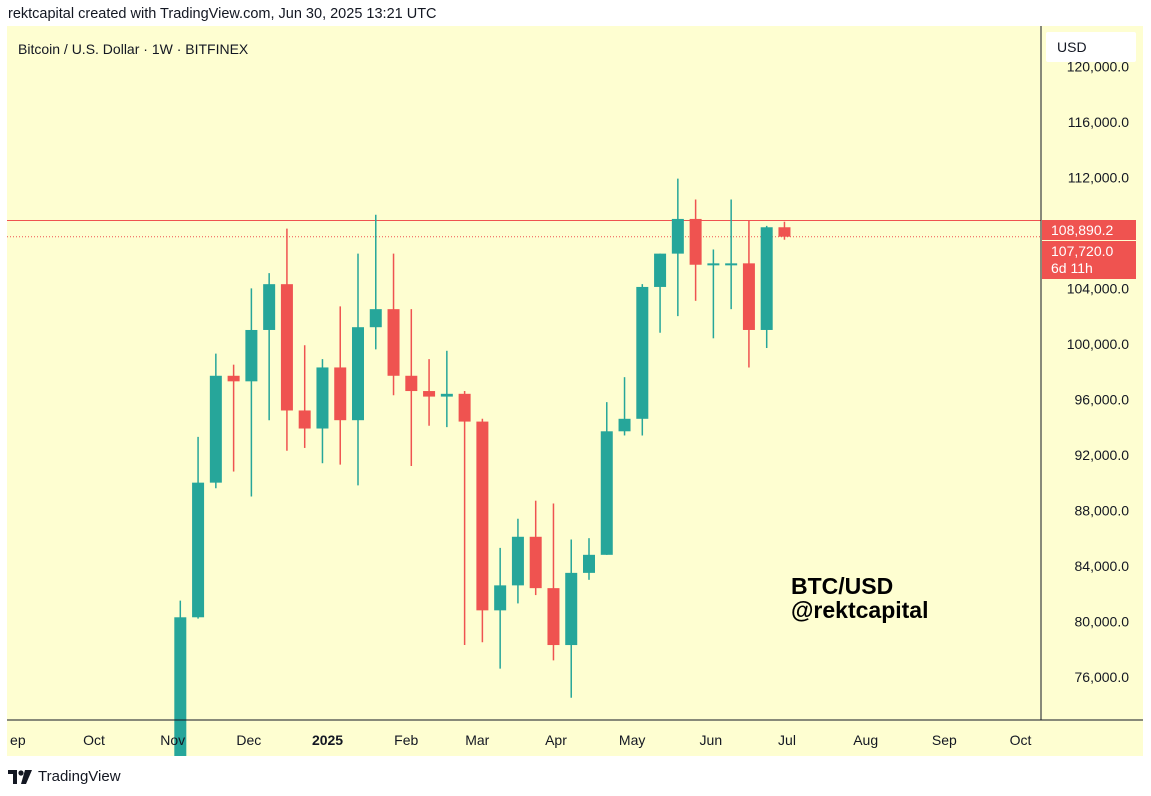 This screenshot has height=796, width=1151. I want to click on time-tick-label: Nov, so click(172, 740).